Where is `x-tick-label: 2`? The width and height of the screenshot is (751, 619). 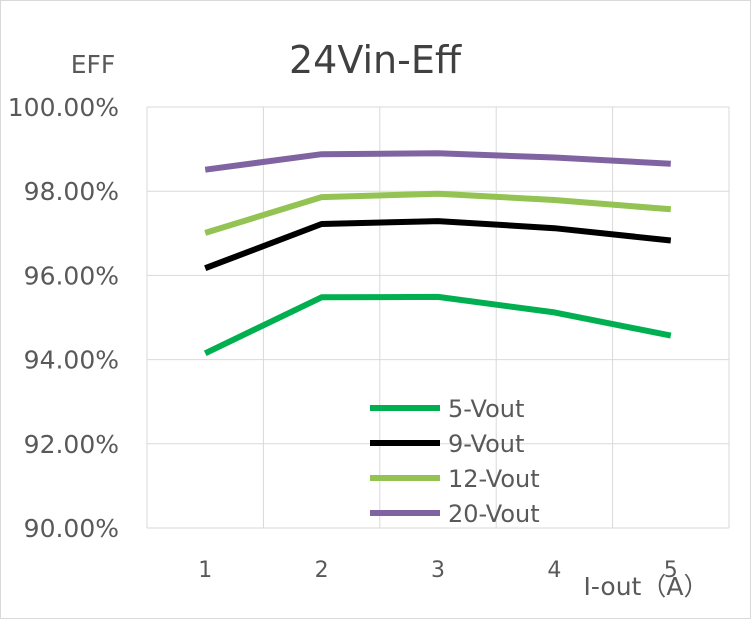 x-tick-label: 2 is located at coordinates (322, 570).